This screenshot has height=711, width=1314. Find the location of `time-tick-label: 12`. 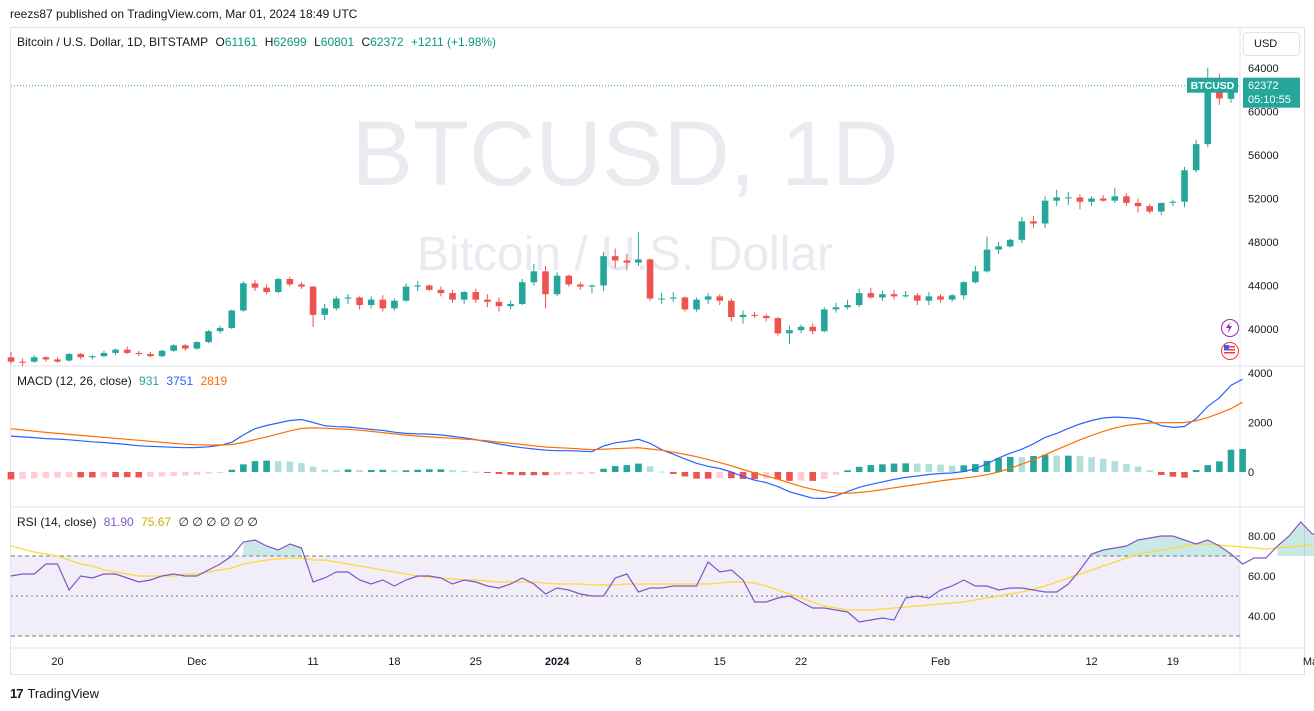

time-tick-label: 12 is located at coordinates (1091, 662).